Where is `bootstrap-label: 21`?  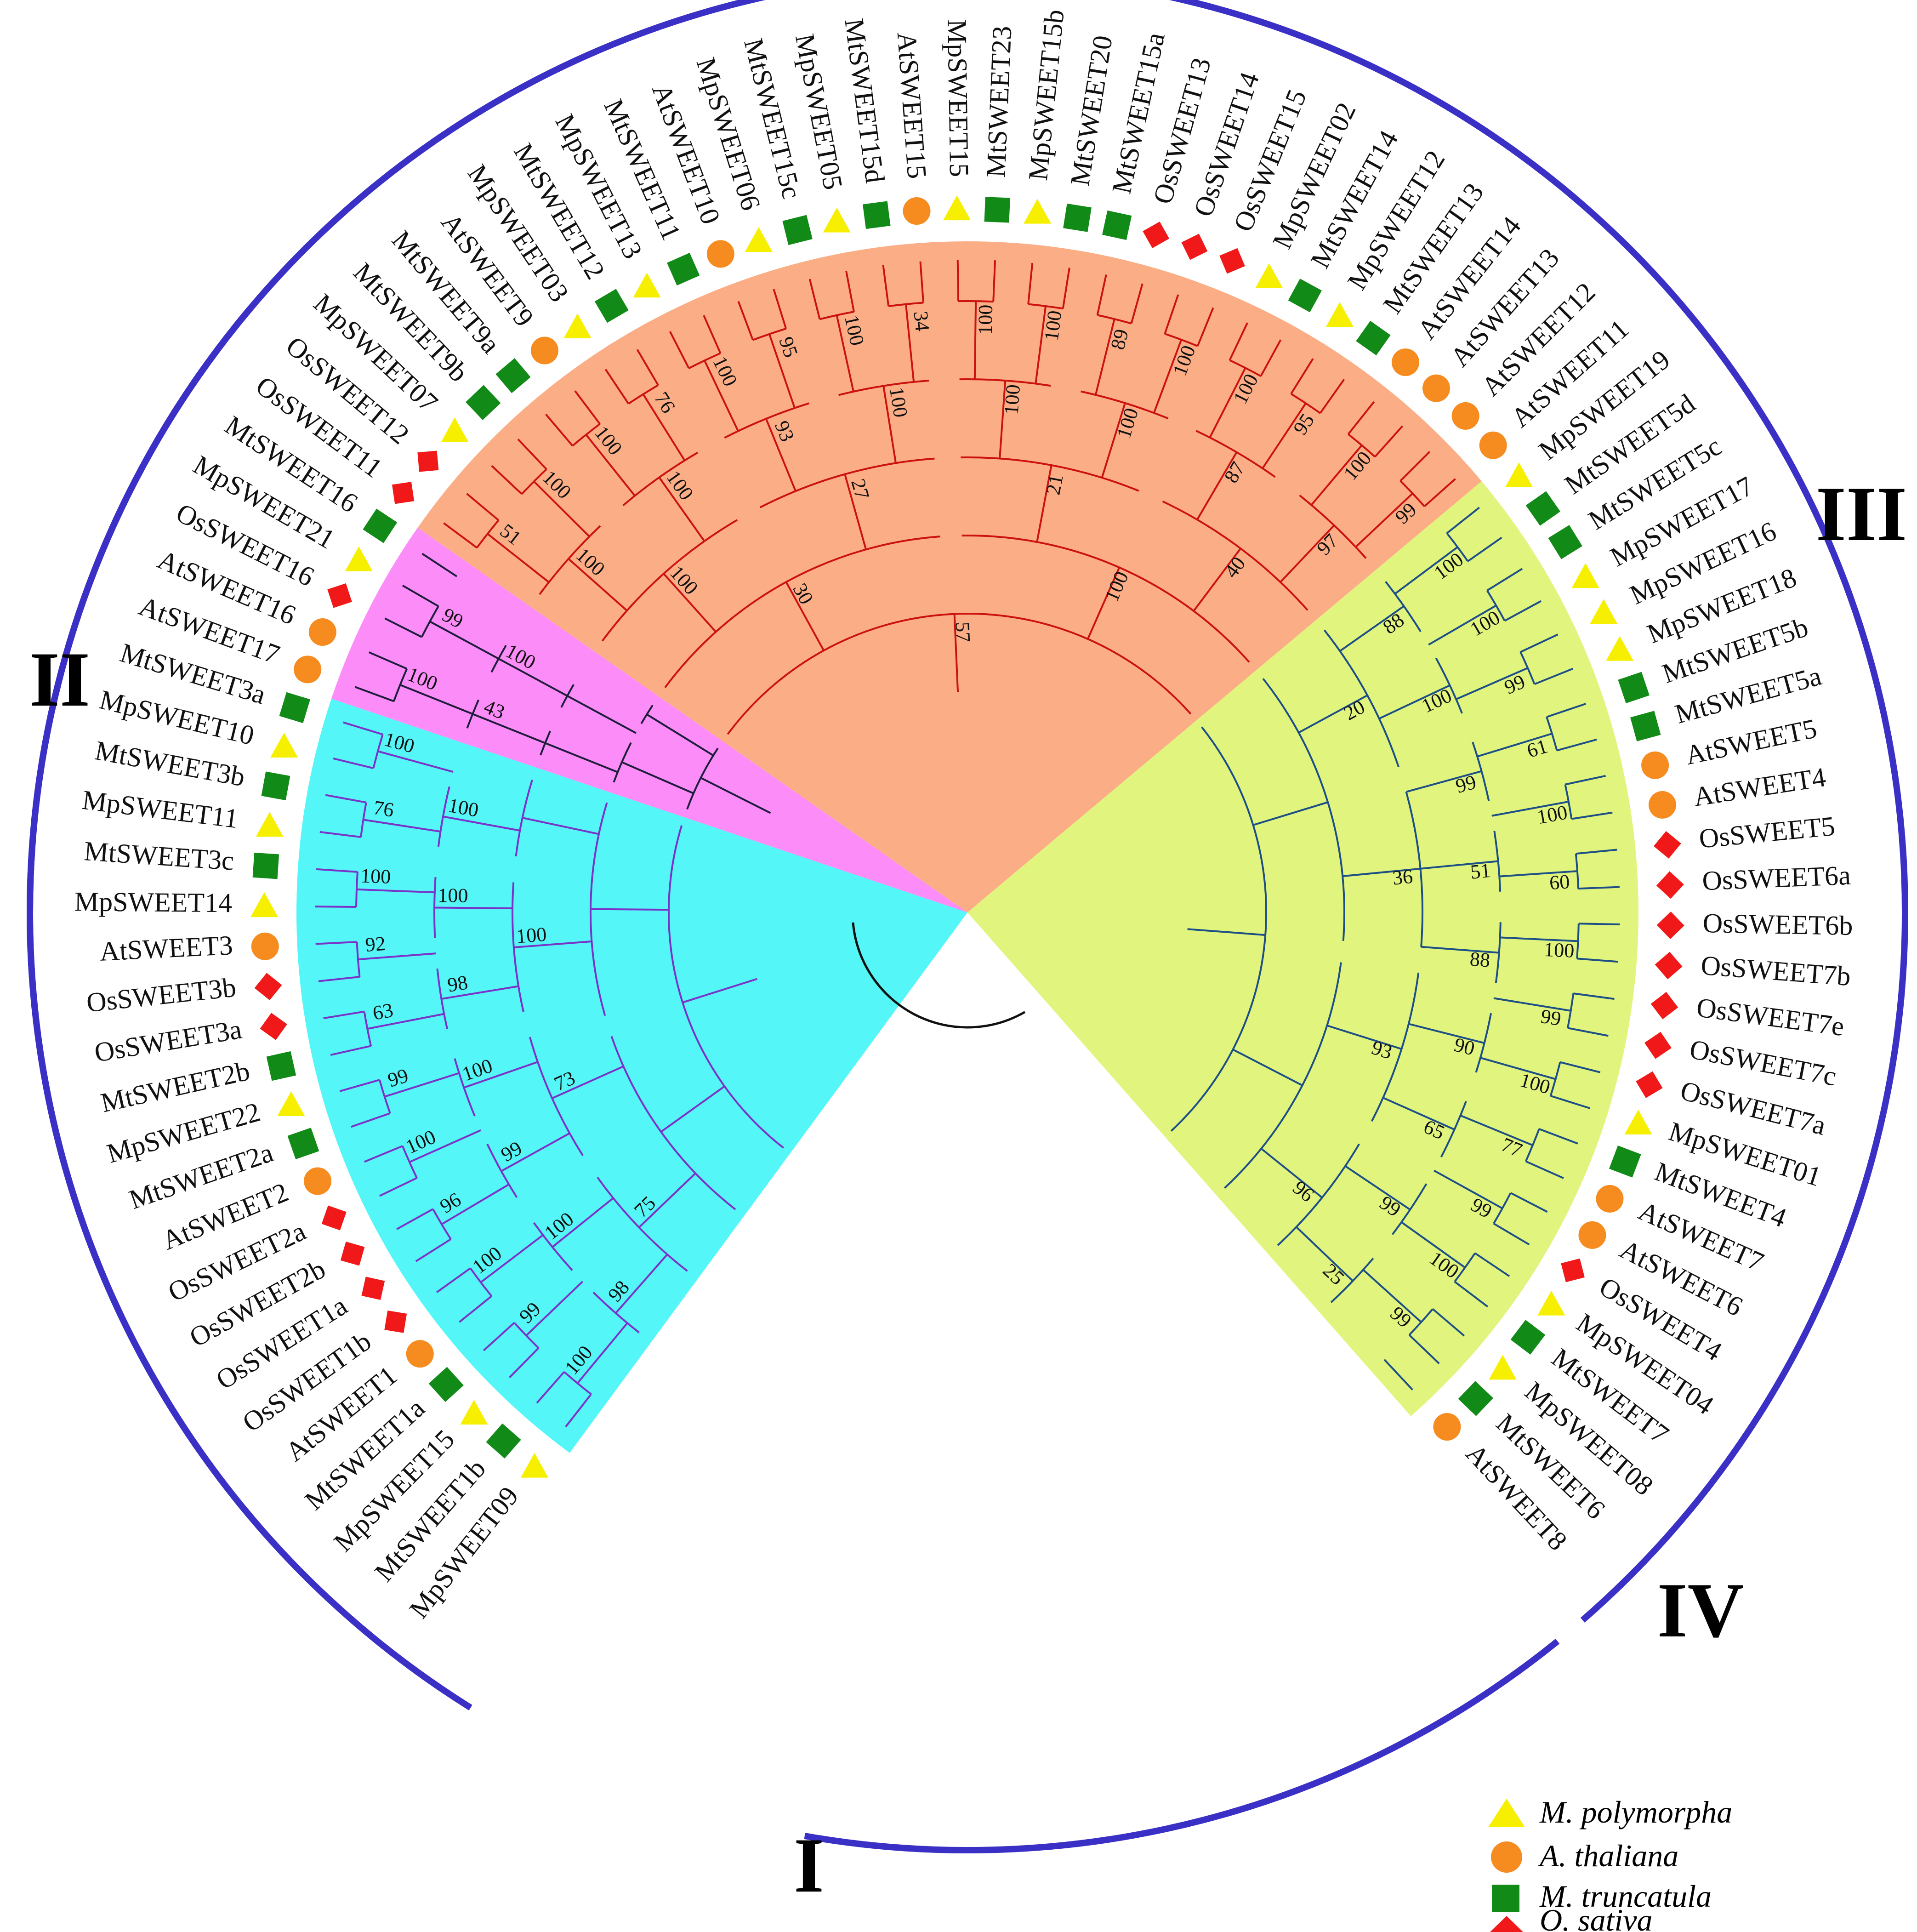 bootstrap-label: 21 is located at coordinates (1054, 484).